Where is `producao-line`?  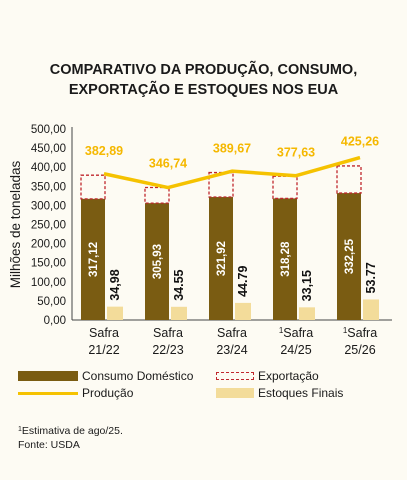 producao-line is located at coordinates (232, 172).